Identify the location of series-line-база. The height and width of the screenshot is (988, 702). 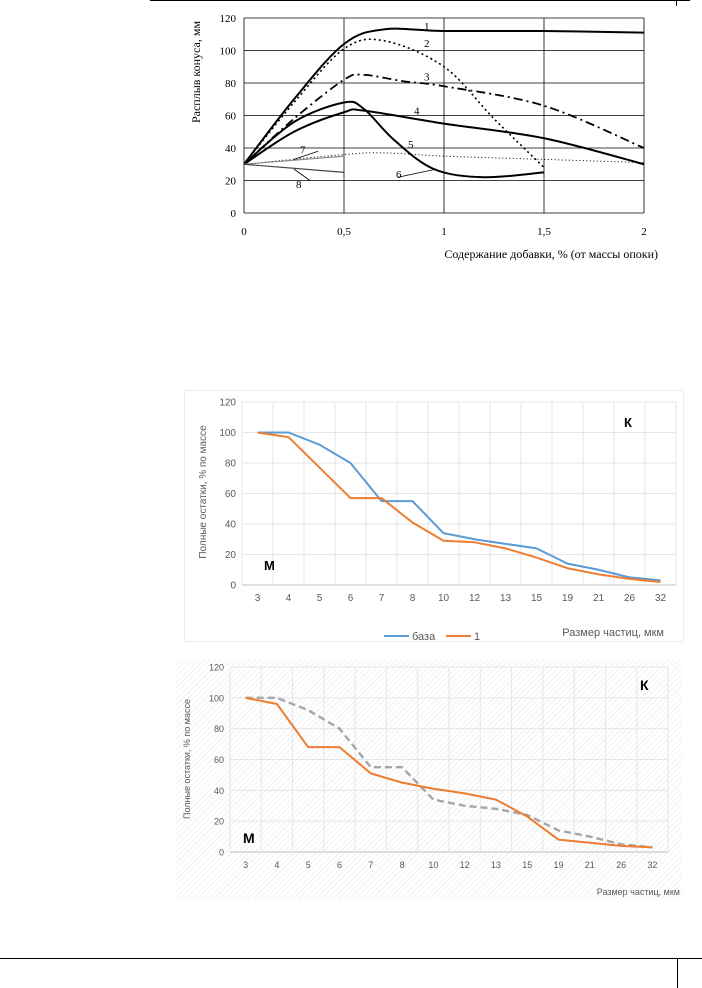
(459, 506).